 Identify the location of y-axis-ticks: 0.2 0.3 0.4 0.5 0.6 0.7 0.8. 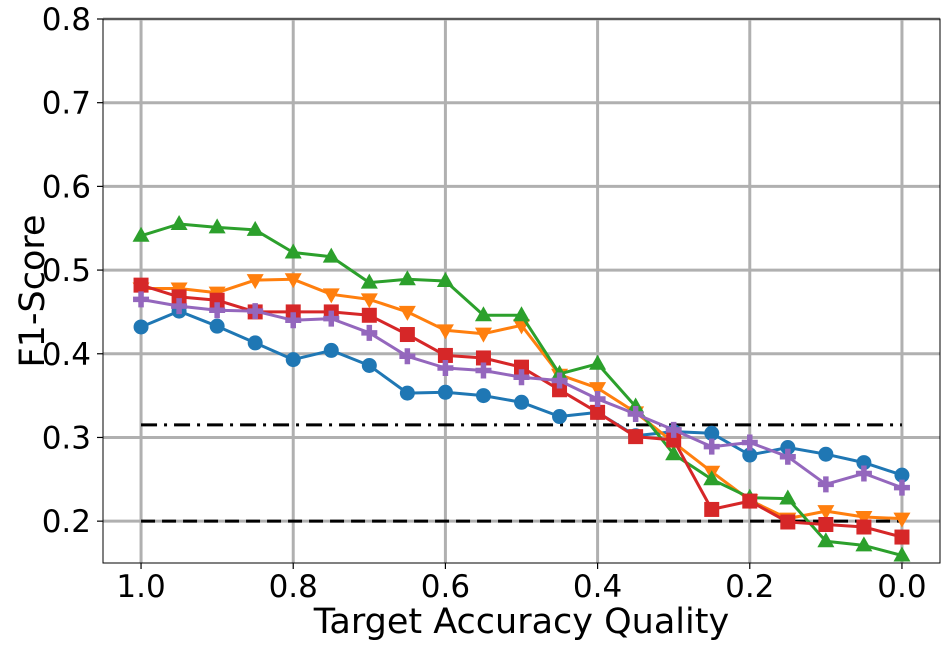
(72, 271).